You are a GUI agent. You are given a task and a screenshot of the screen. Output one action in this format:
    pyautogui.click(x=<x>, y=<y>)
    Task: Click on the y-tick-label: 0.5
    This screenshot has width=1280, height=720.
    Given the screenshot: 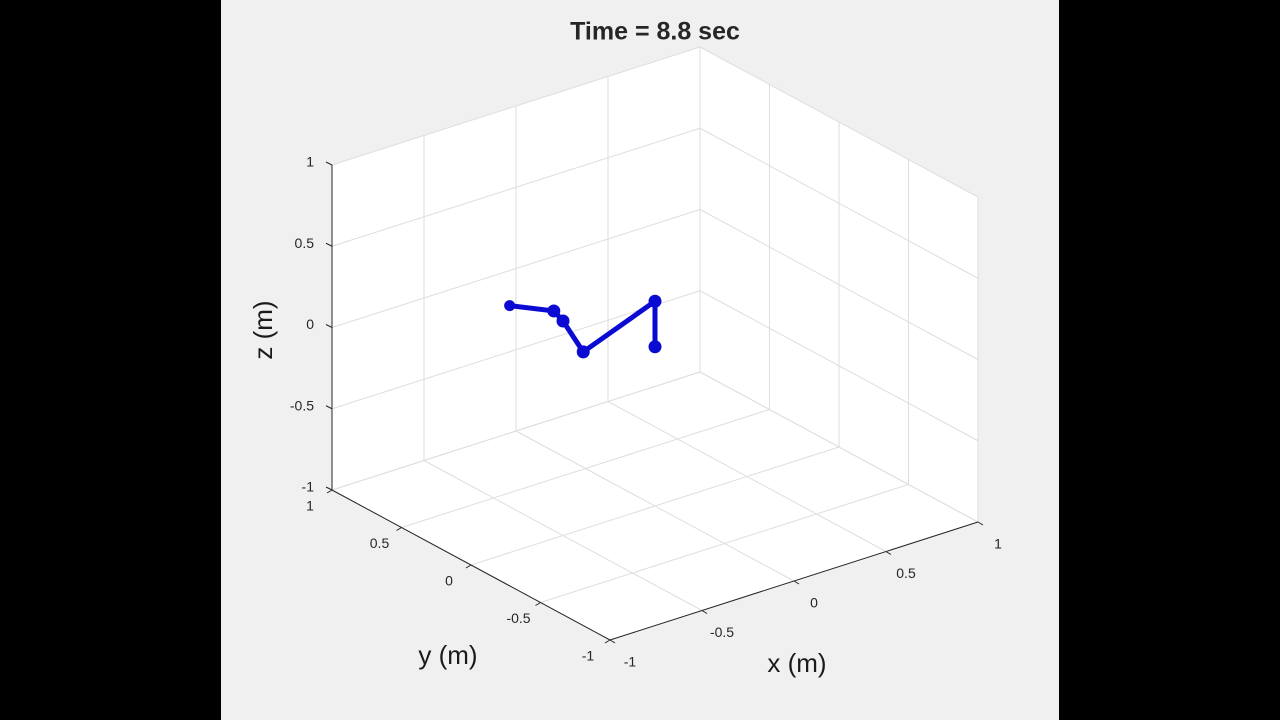 What is the action you would take?
    pyautogui.click(x=380, y=543)
    